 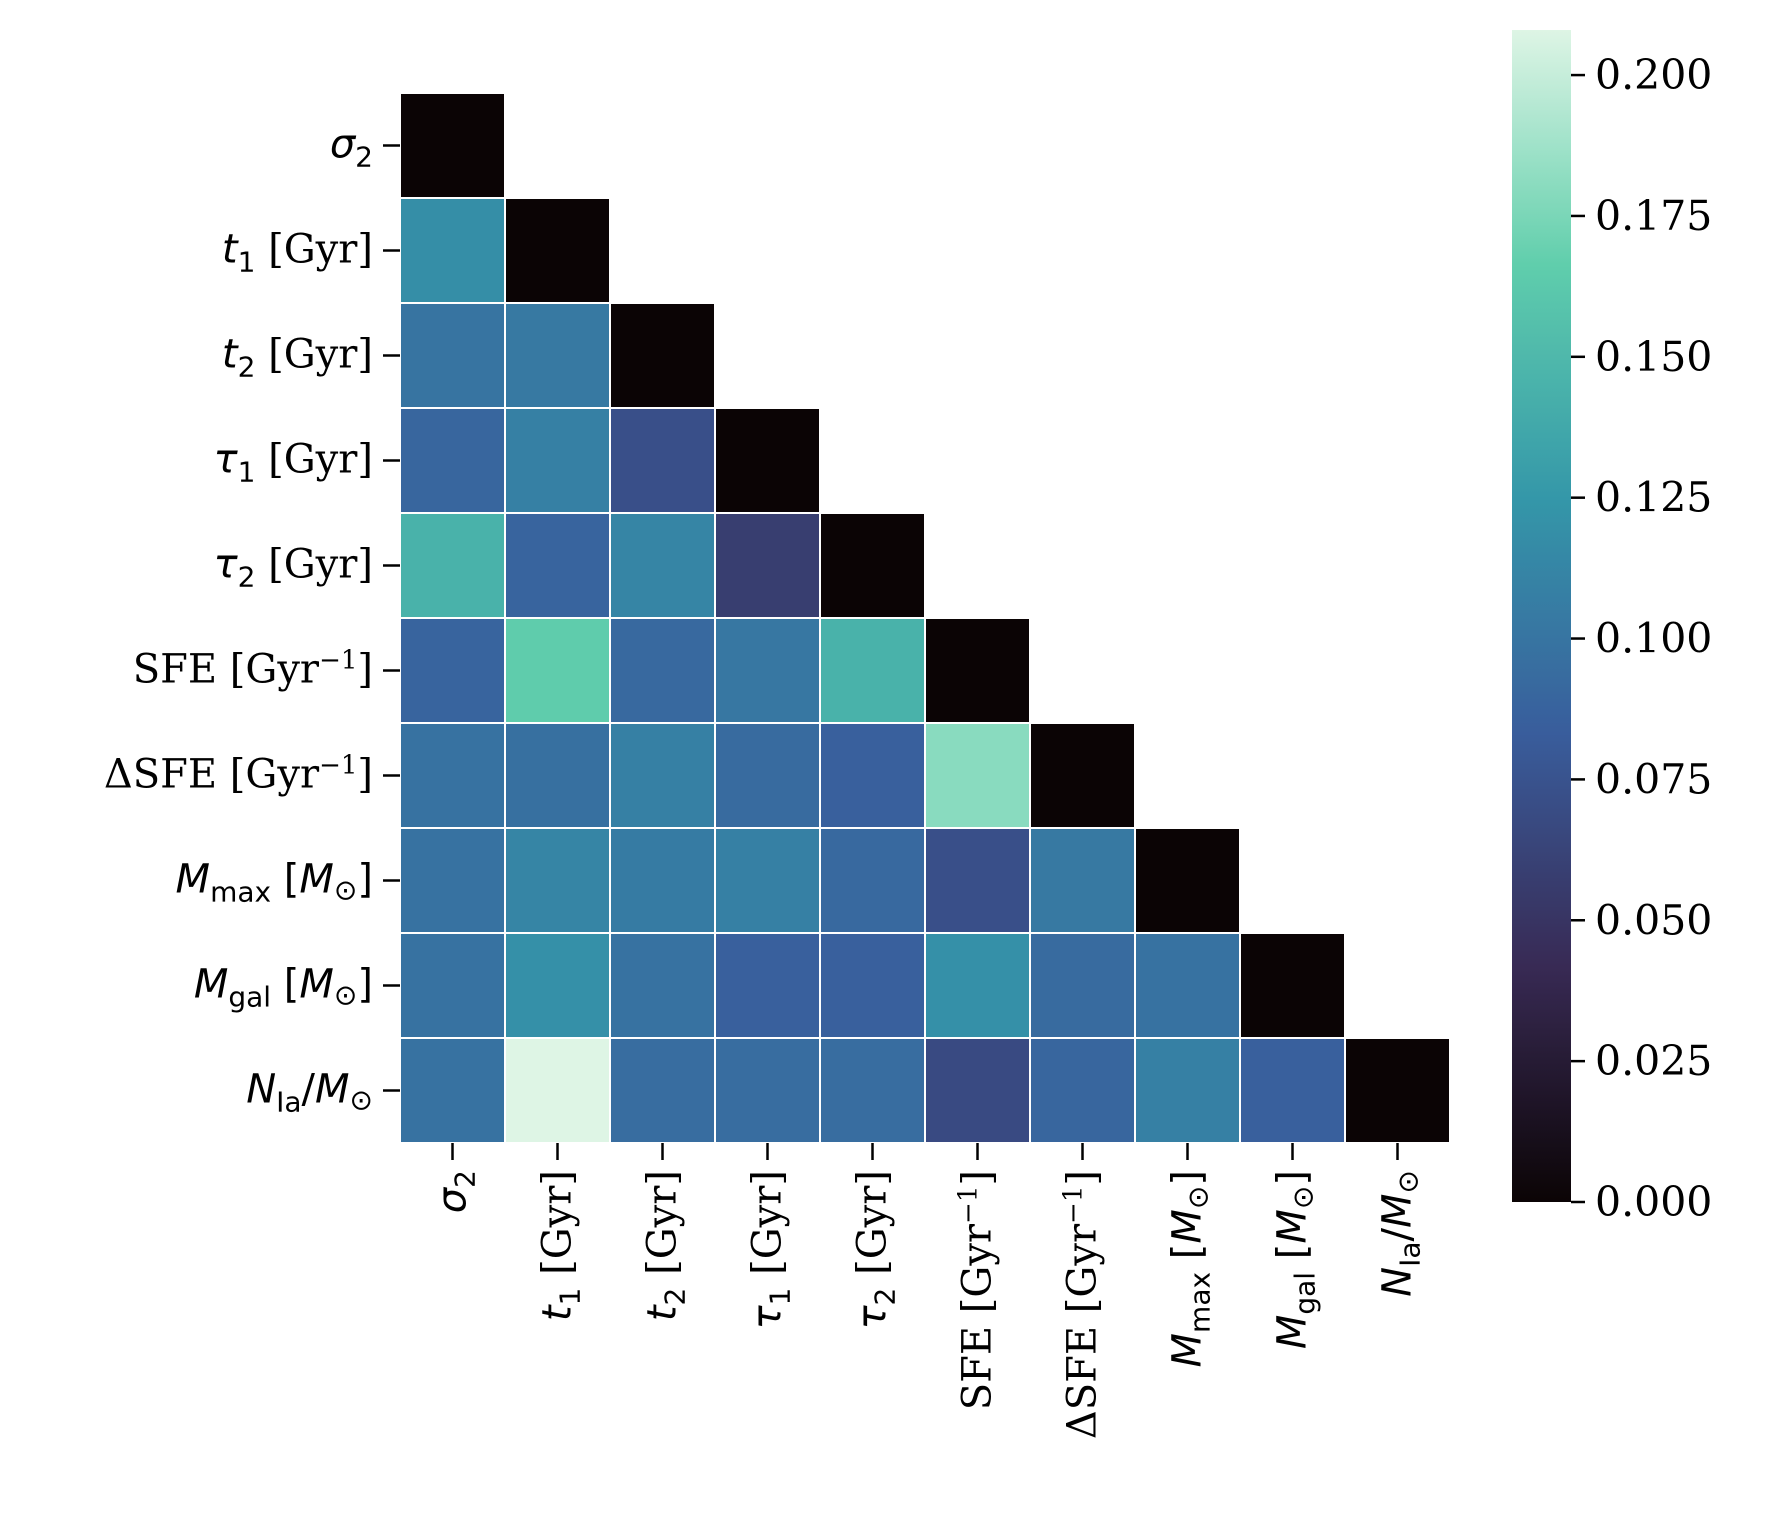 I want to click on y-tick-label: ΔSFE [Gyr−1], so click(x=238, y=774).